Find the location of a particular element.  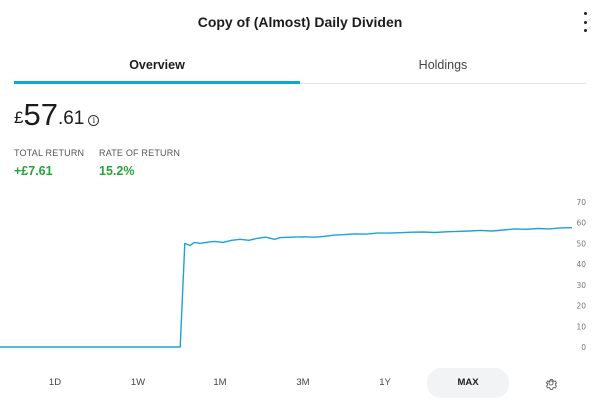

range-3m: 3M is located at coordinates (303, 382).